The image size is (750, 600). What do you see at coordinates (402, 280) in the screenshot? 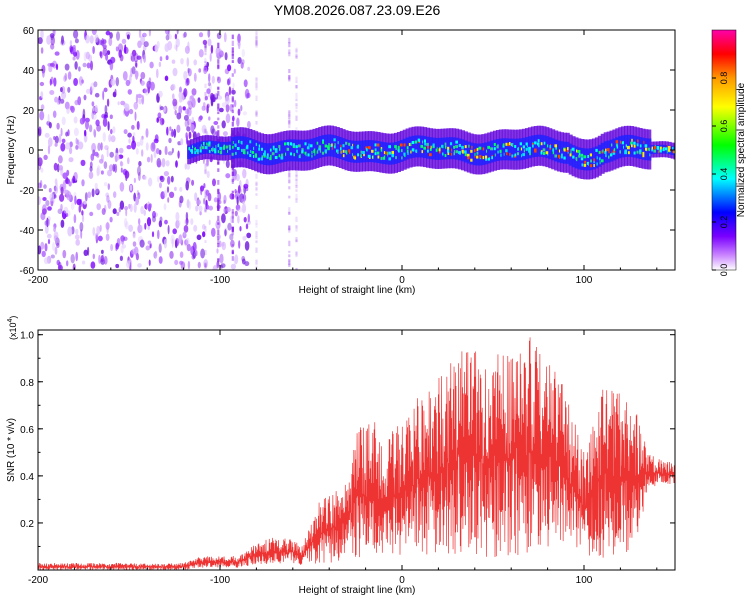
I see `x-tick-label: 0` at bounding box center [402, 280].